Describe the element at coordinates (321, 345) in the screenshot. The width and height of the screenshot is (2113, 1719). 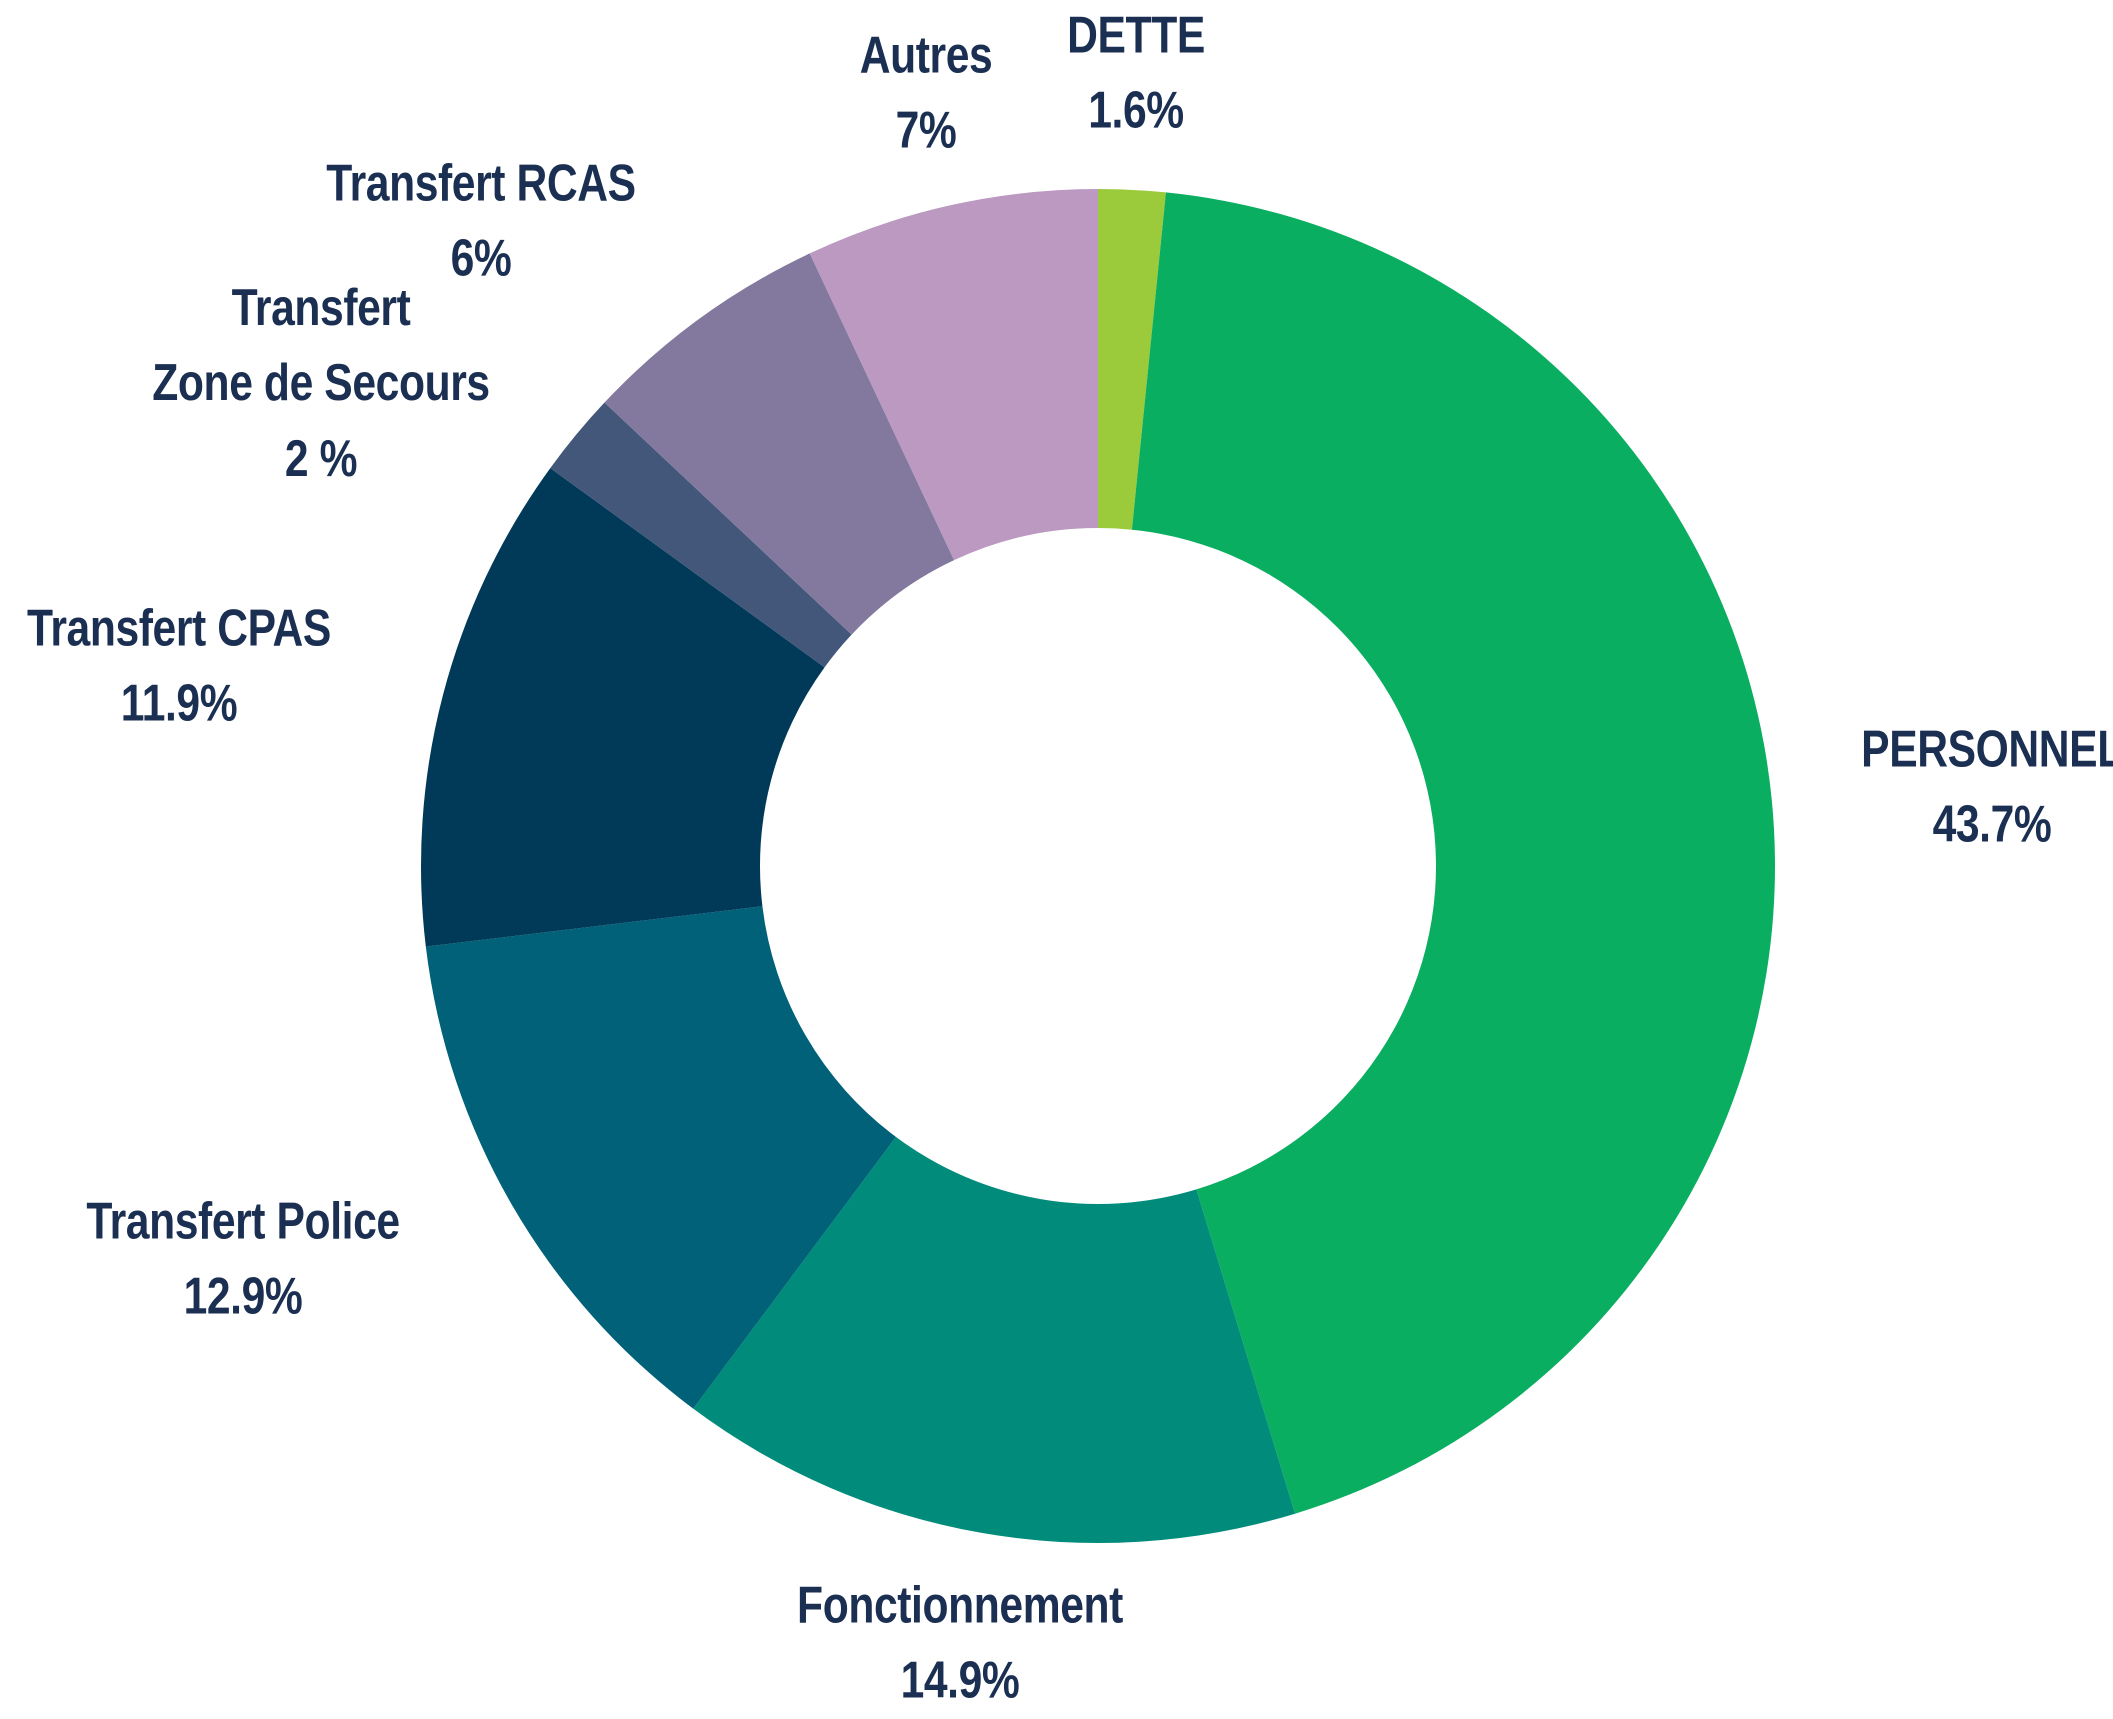
I see `category-name: Transfert Zone de Secours` at that location.